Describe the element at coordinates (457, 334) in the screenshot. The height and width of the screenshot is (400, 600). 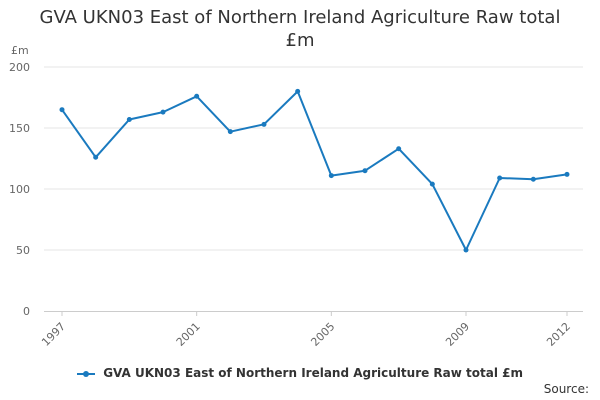
I see `x-tick-label: 2009` at that location.